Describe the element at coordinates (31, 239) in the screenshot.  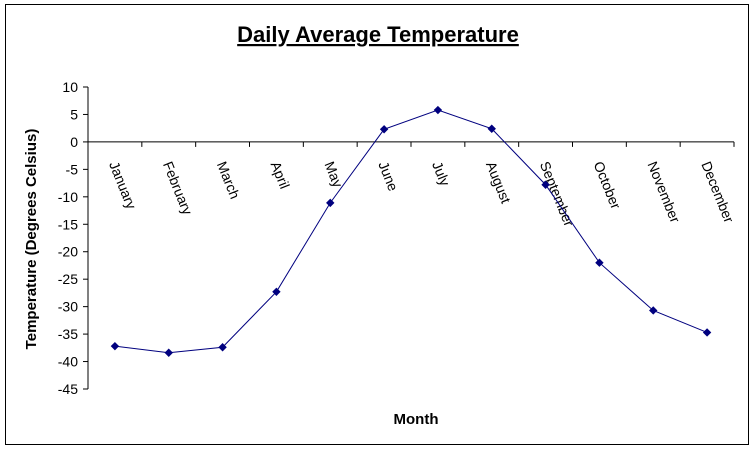
I see `y-axis-title: Temperature (Degrees Celsius)` at that location.